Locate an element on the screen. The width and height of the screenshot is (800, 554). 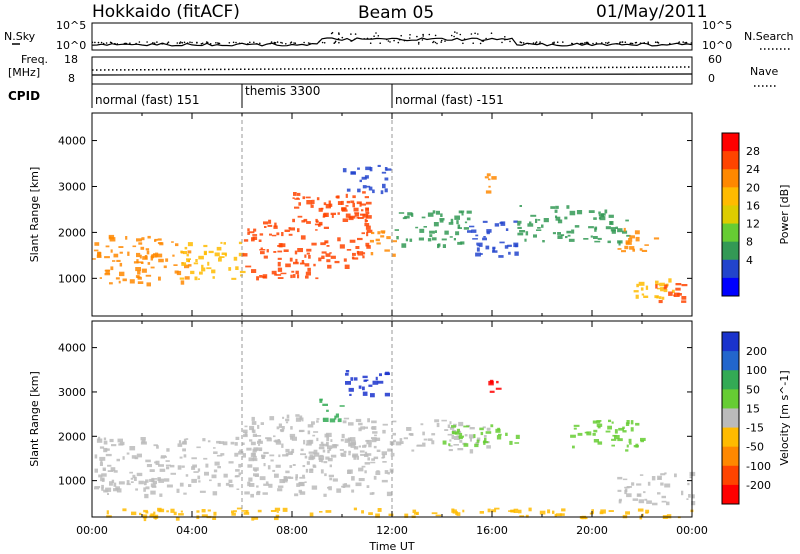
y-tick-label: 1000 is located at coordinates (72, 481).